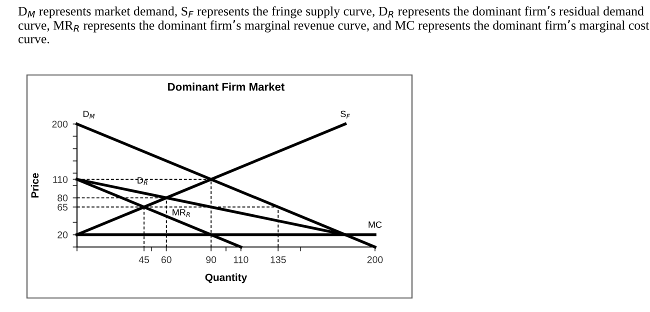 This screenshot has height=312, width=650. Describe the element at coordinates (63, 234) in the screenshot. I see `y-tick-label: 20` at that location.